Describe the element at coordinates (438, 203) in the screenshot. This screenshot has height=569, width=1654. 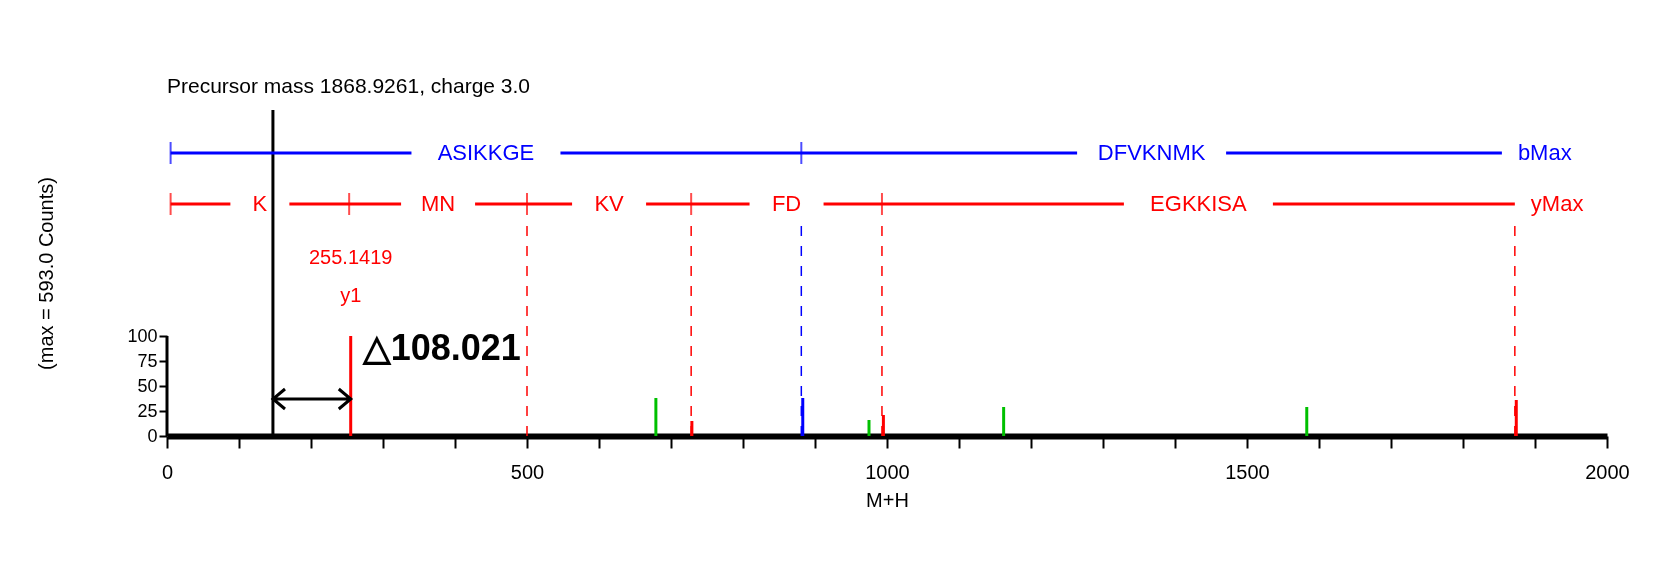
I see `annotation: MN` at that location.